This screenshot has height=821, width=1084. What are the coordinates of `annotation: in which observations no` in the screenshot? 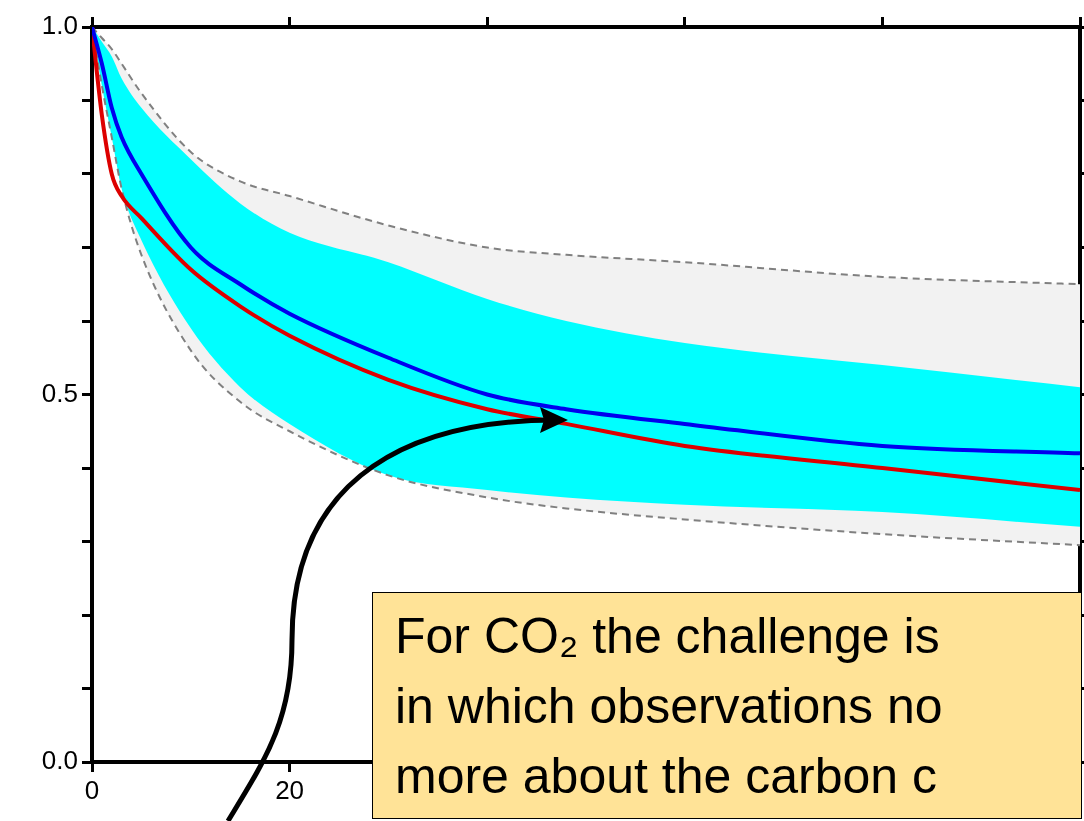 It's located at (669, 706).